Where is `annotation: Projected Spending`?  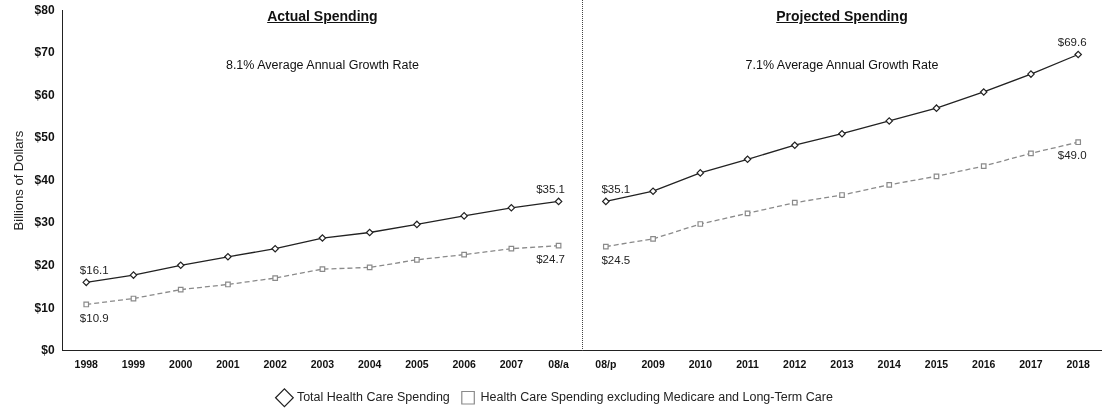
annotation: Projected Spending is located at coordinates (842, 16).